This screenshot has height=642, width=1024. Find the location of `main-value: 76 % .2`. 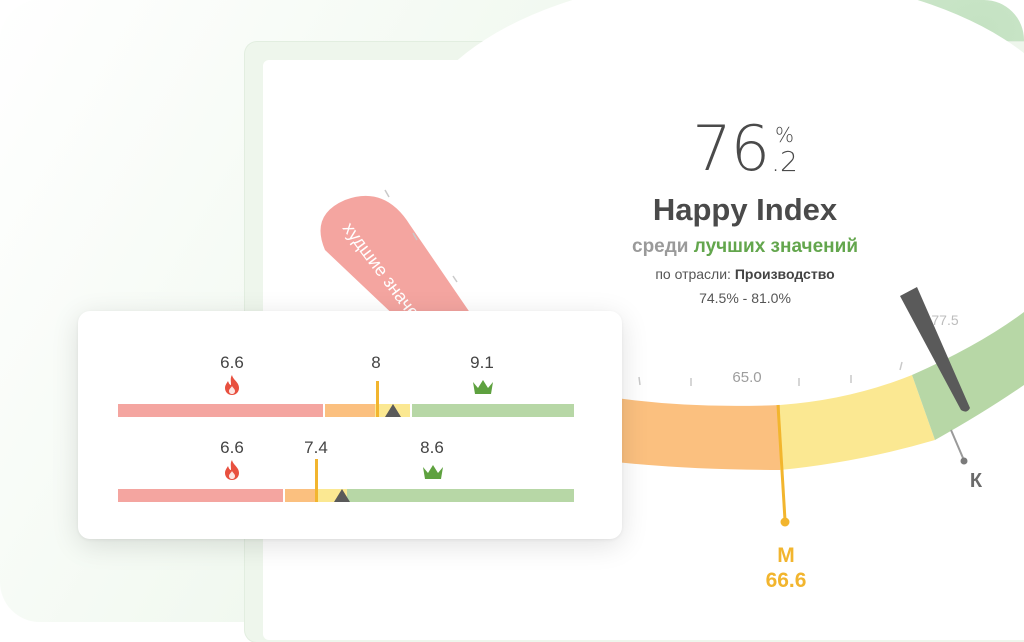

main-value: 76 % .2 is located at coordinates (745, 149).